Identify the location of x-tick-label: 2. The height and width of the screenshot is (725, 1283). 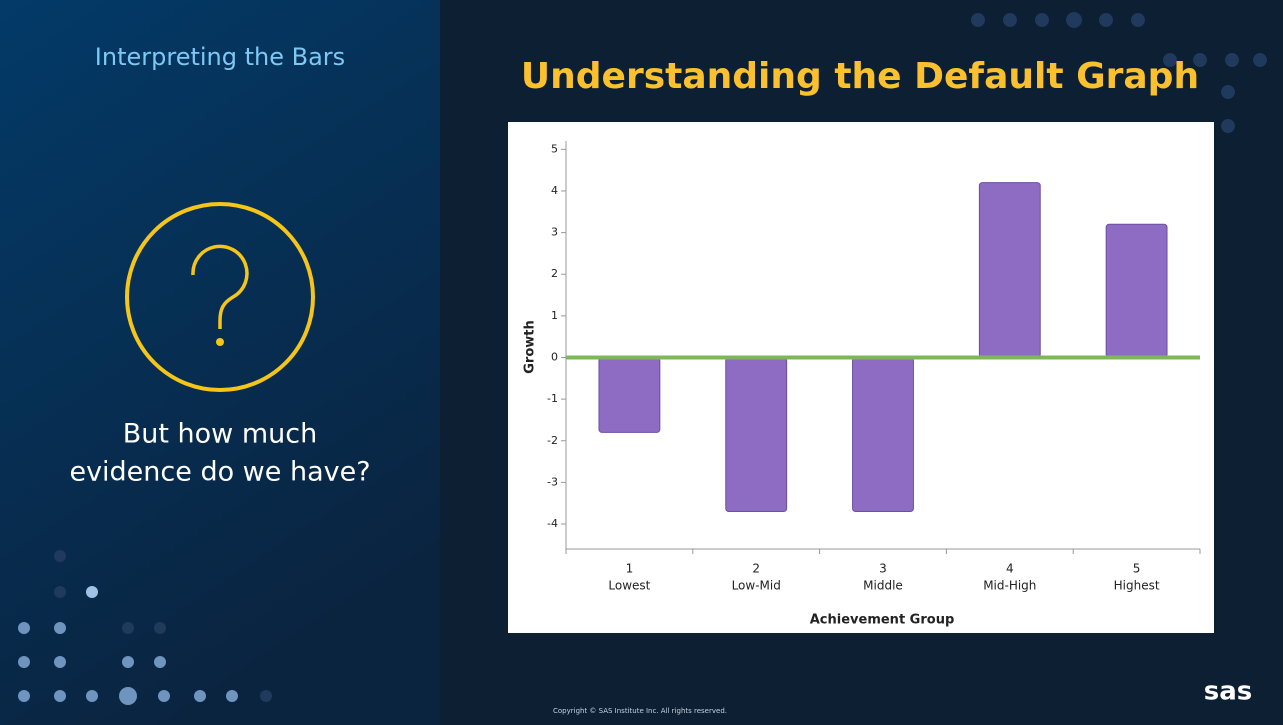
(756, 569).